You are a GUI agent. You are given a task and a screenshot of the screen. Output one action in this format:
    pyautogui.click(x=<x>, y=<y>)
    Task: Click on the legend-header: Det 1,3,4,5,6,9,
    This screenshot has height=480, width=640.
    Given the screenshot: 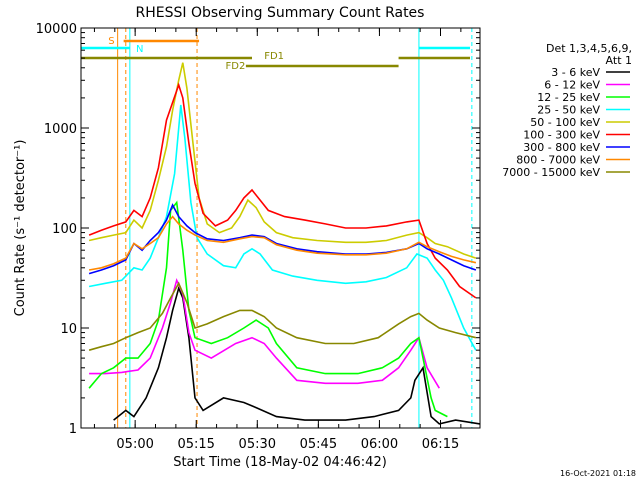 What is the action you would take?
    pyautogui.click(x=589, y=48)
    